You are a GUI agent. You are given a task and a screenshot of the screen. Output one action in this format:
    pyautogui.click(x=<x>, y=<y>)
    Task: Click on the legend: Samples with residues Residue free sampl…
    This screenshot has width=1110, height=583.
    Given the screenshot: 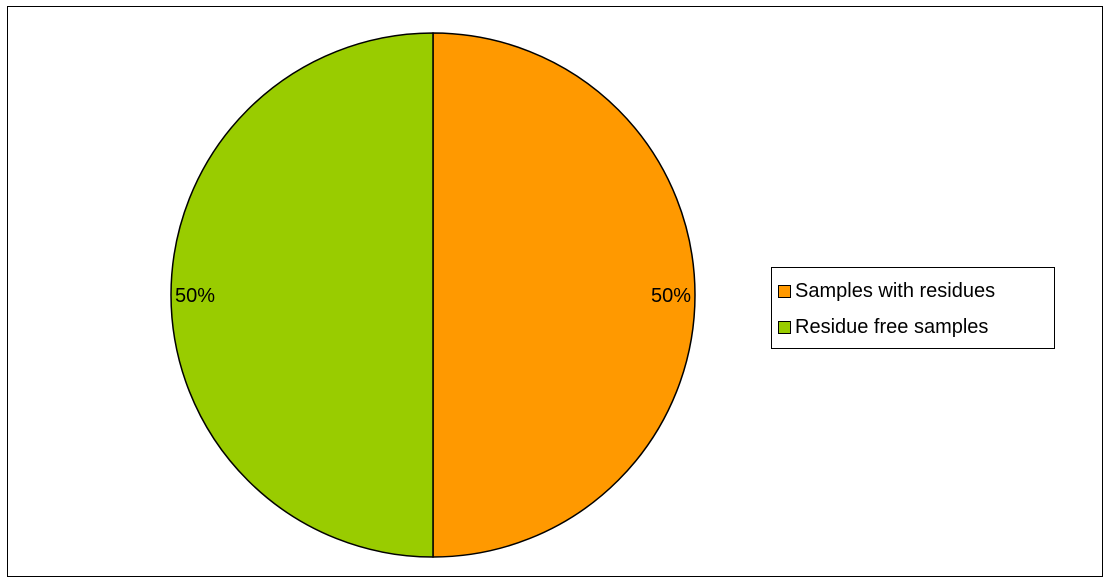 What is the action you would take?
    pyautogui.click(x=913, y=308)
    